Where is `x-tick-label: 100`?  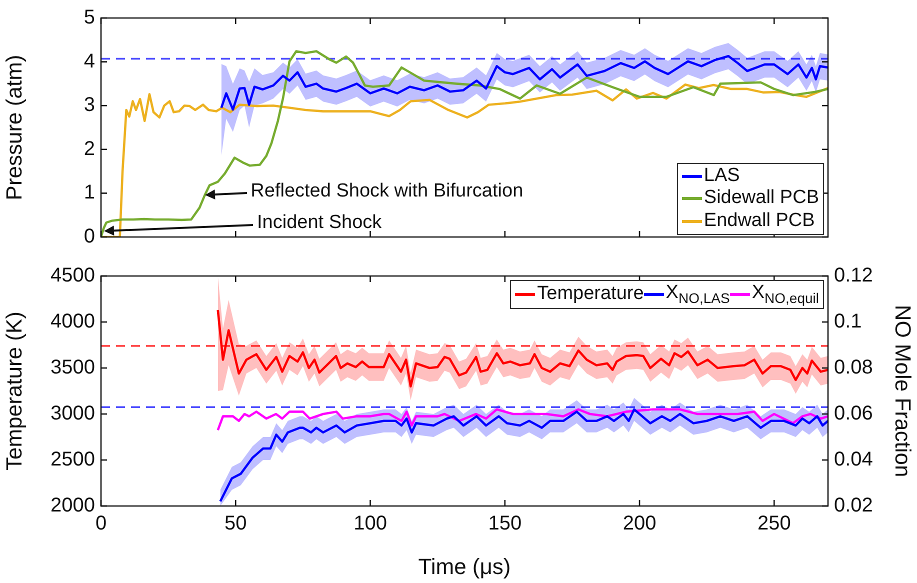
x-tick-label: 100 is located at coordinates (370, 523).